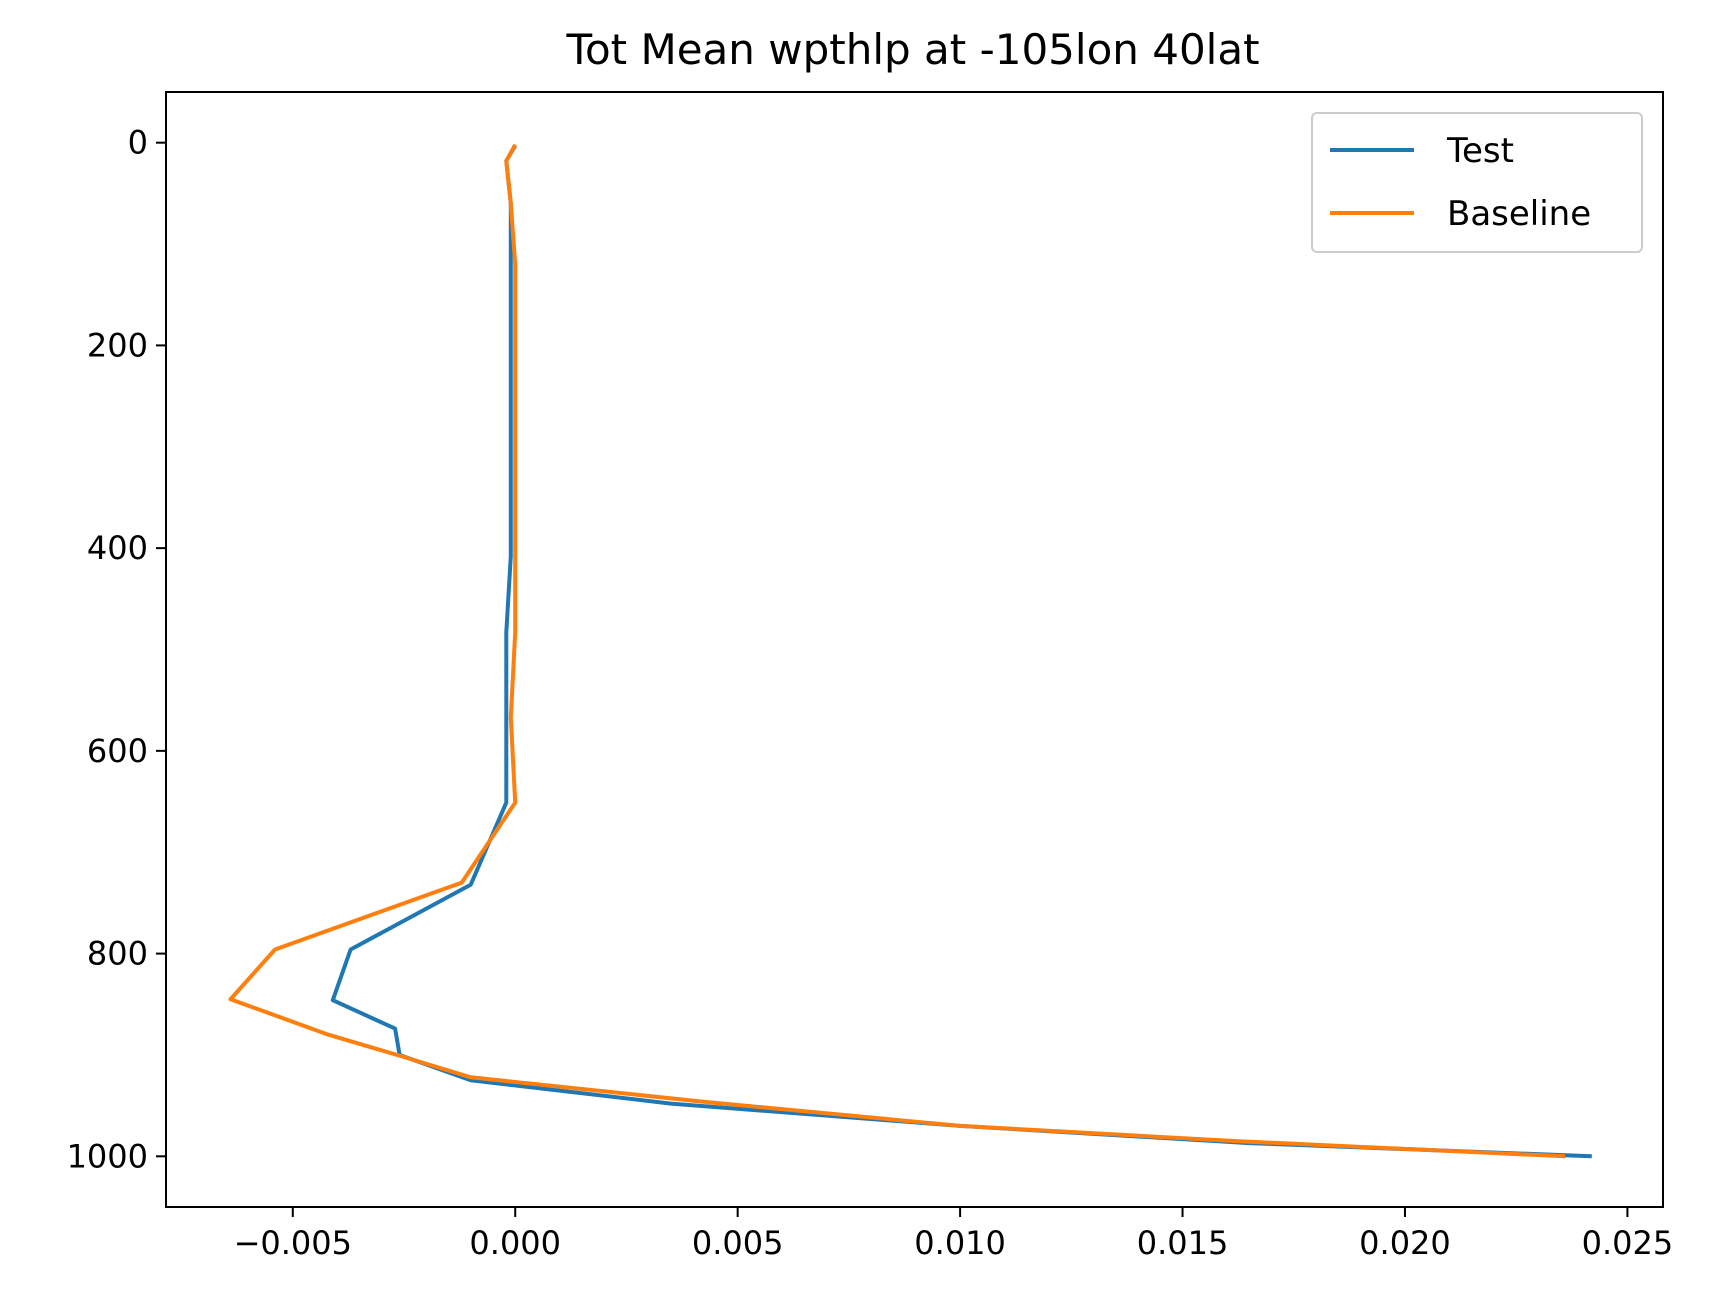 This screenshot has width=1711, height=1302. I want to click on x-tick-label: −0.005, so click(293, 1243).